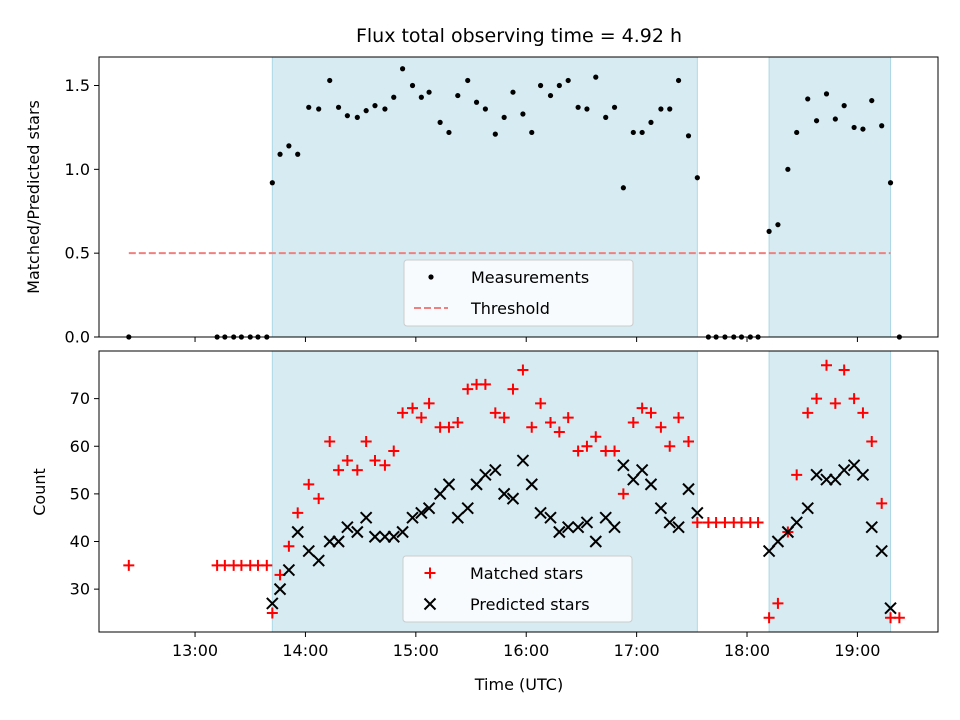 This screenshot has width=960, height=720. What do you see at coordinates (80, 541) in the screenshot?
I see `y-tick-label: 40` at bounding box center [80, 541].